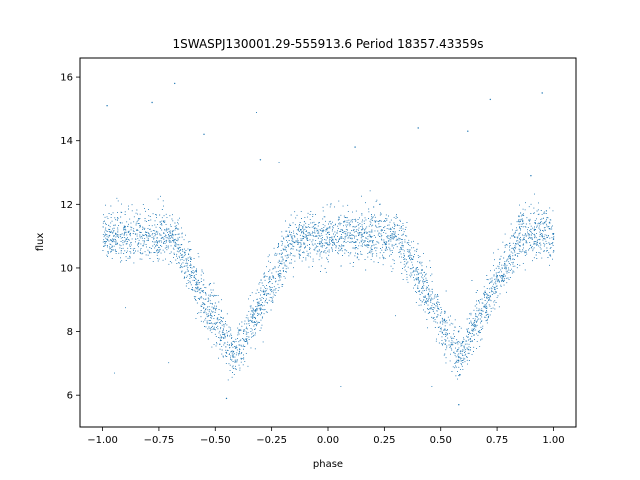 This screenshot has height=480, width=640. Describe the element at coordinates (271, 440) in the screenshot. I see `x-tick-label: −0.25` at that location.